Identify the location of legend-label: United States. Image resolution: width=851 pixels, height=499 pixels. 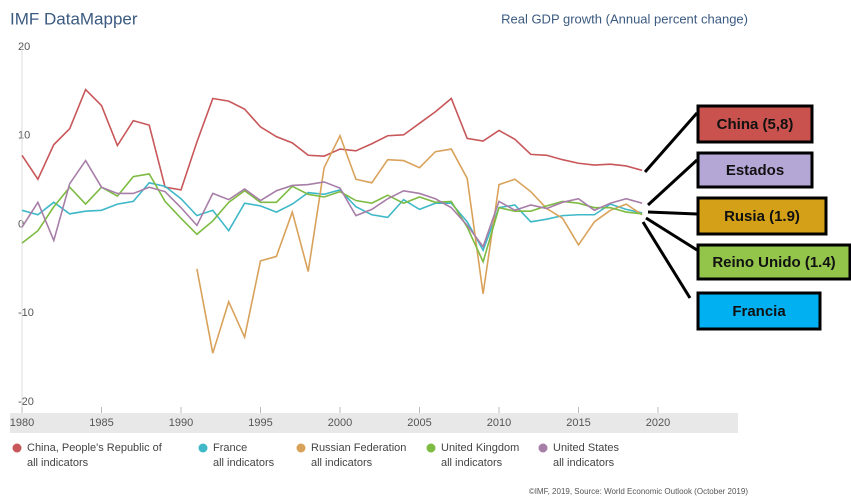
(586, 448).